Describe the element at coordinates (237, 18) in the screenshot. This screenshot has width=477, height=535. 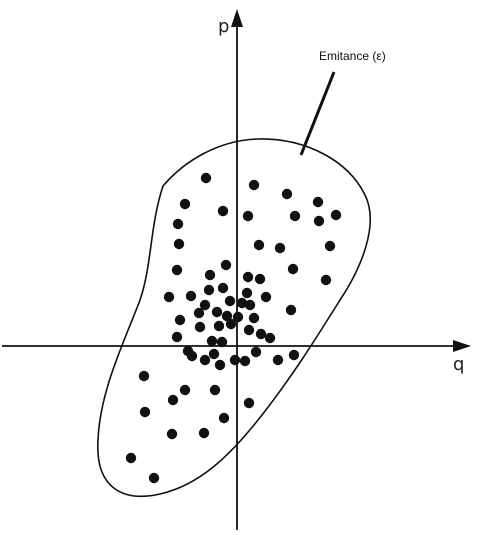
I see `p-axis-arrowhead` at that location.